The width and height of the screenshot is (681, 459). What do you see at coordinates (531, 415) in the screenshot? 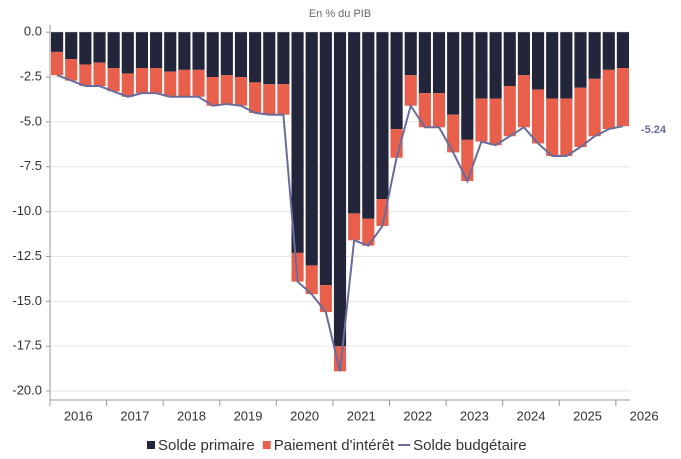
I see `x-tick-label: 2024` at bounding box center [531, 415].